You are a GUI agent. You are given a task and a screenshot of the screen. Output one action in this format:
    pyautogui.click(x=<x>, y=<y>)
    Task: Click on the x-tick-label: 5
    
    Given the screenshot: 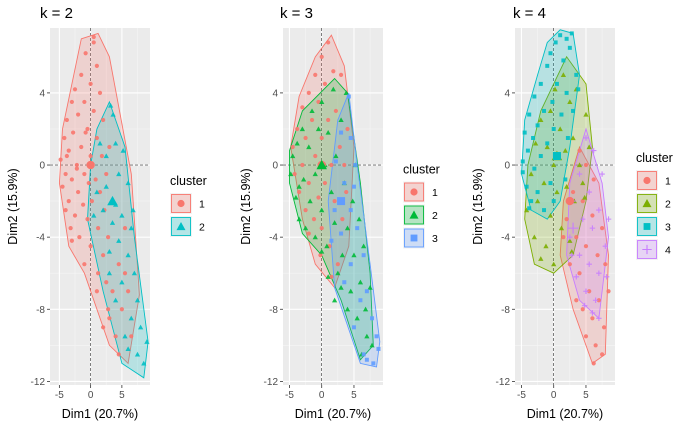 What is the action you would take?
    pyautogui.click(x=586, y=395)
    